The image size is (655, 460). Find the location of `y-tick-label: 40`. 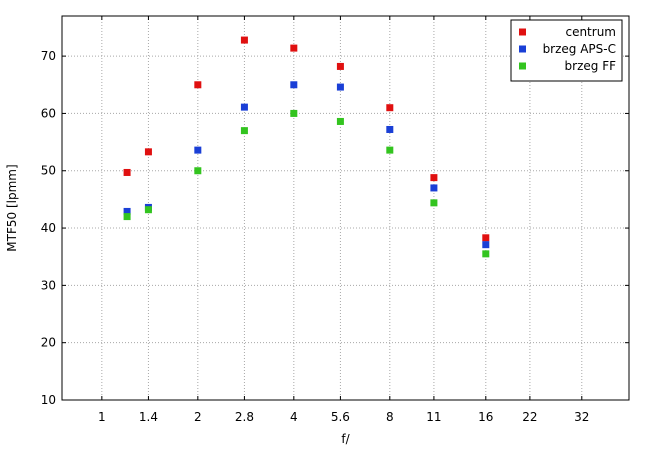

y-tick-label: 40 is located at coordinates (48, 228).